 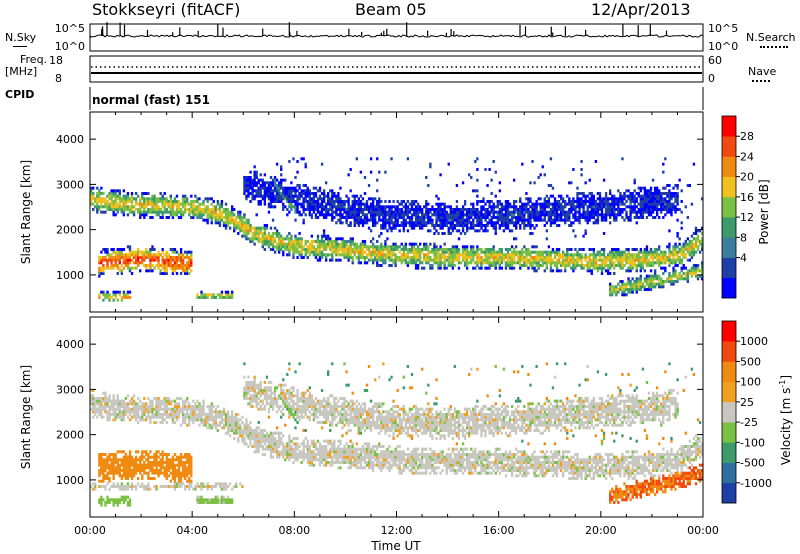 I want to click on nave-tick-top: 60, so click(x=715, y=60).